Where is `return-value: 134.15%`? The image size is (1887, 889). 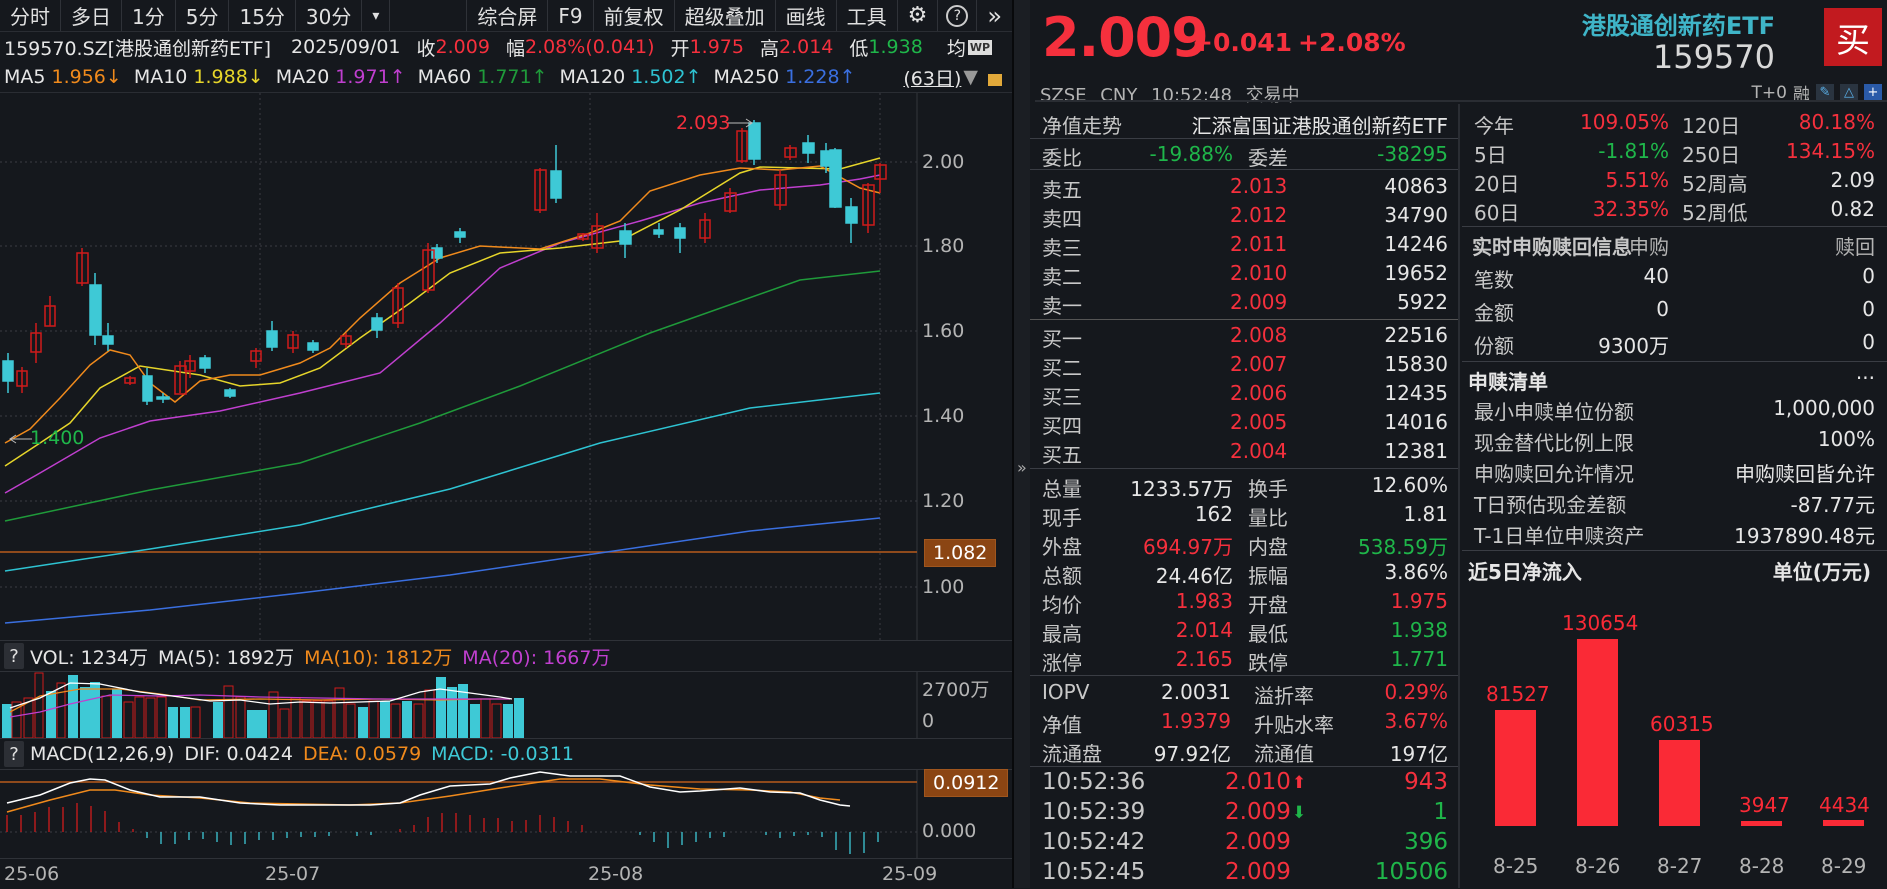
return-value: 134.15% is located at coordinates (1830, 151).